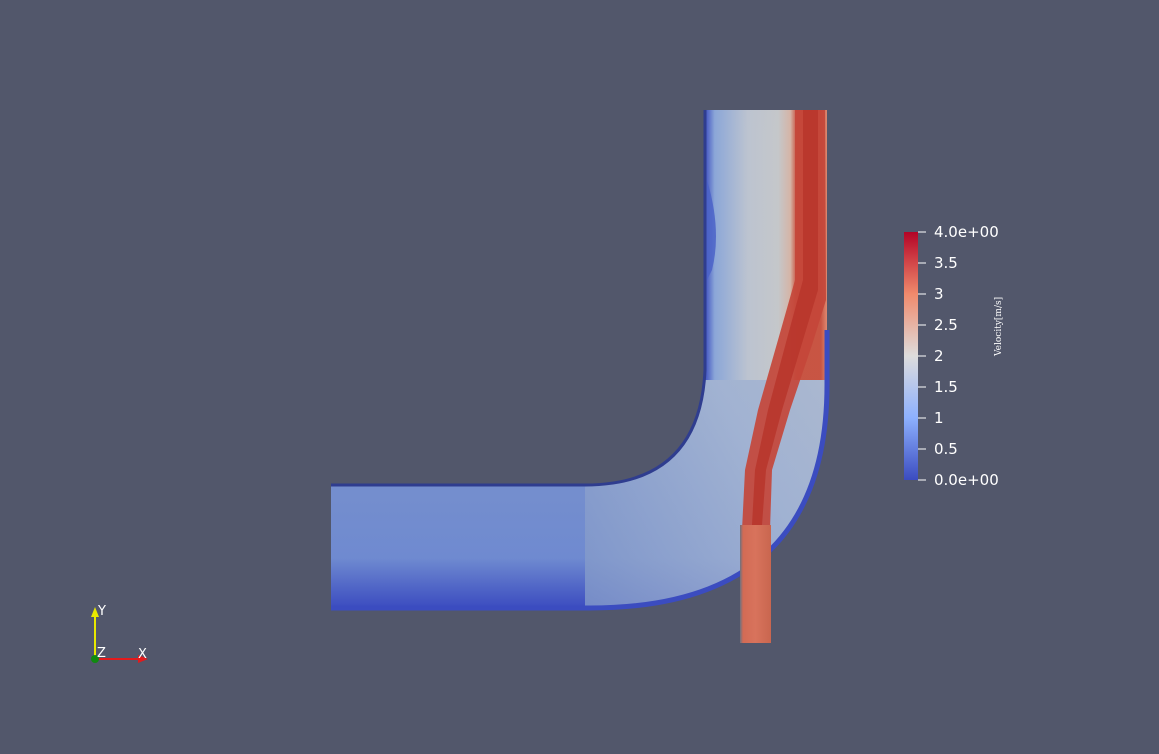  Describe the element at coordinates (922, 356) in the screenshot. I see `colorbar-ticks` at that location.